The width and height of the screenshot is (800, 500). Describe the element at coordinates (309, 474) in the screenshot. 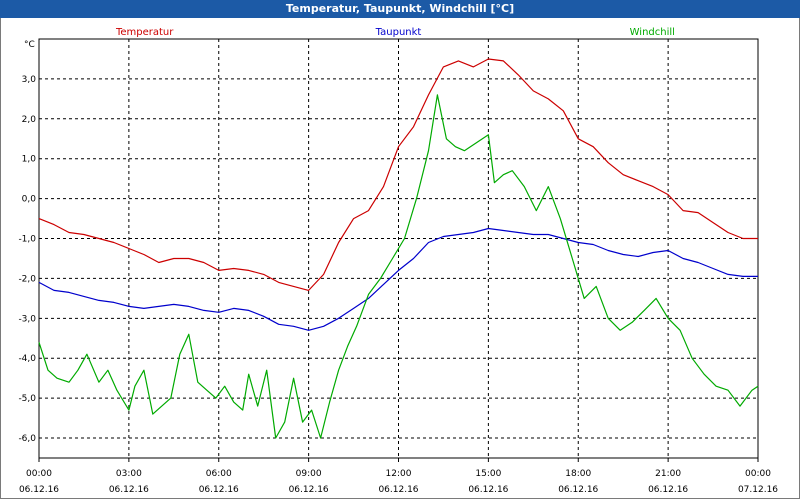

I see `x-tick-time-label: 09:00` at that location.